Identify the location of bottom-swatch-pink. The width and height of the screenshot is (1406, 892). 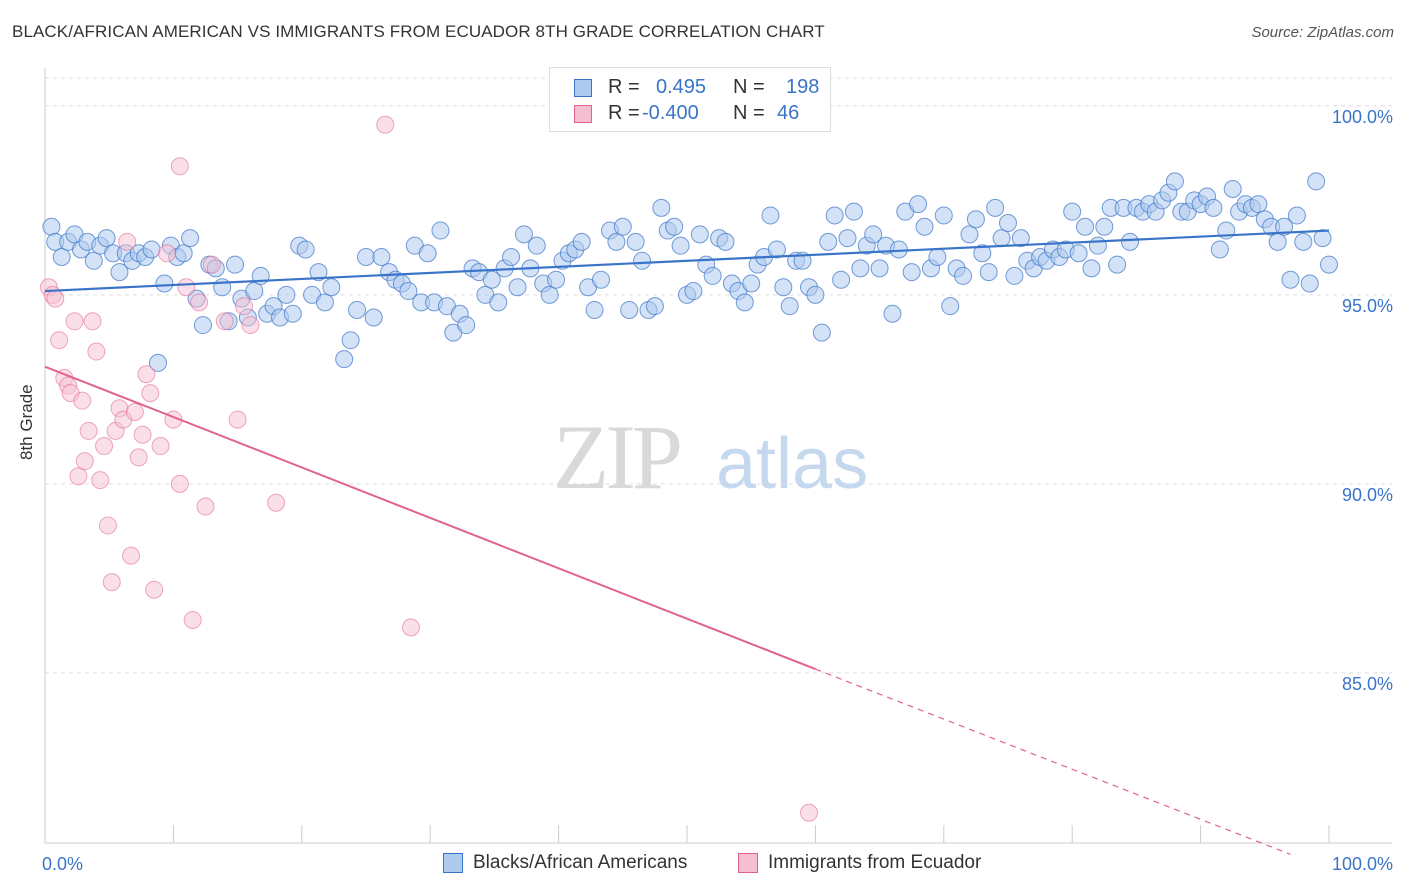
(748, 863).